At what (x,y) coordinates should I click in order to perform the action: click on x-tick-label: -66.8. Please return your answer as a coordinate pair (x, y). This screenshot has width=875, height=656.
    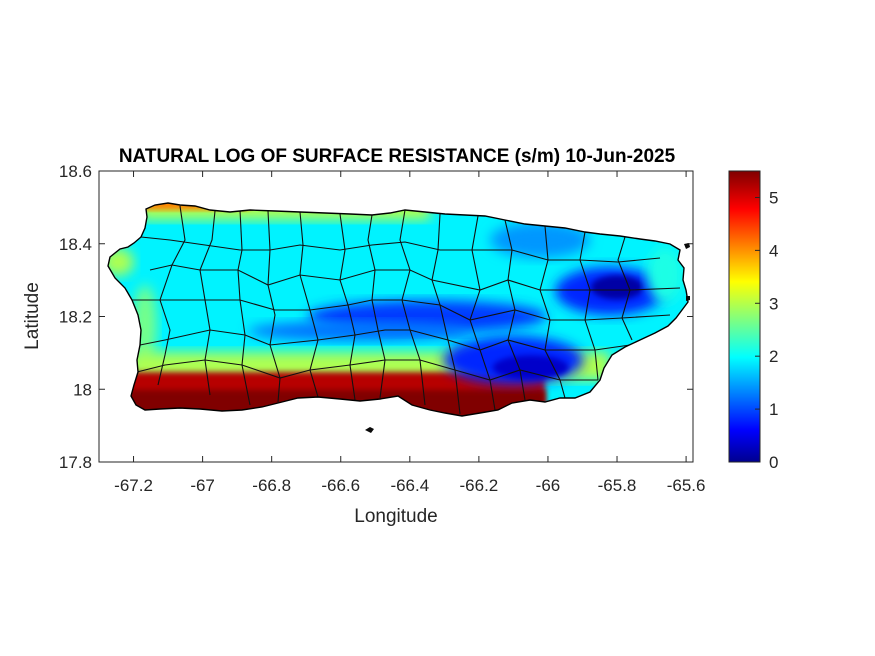
    Looking at the image, I should click on (271, 485).